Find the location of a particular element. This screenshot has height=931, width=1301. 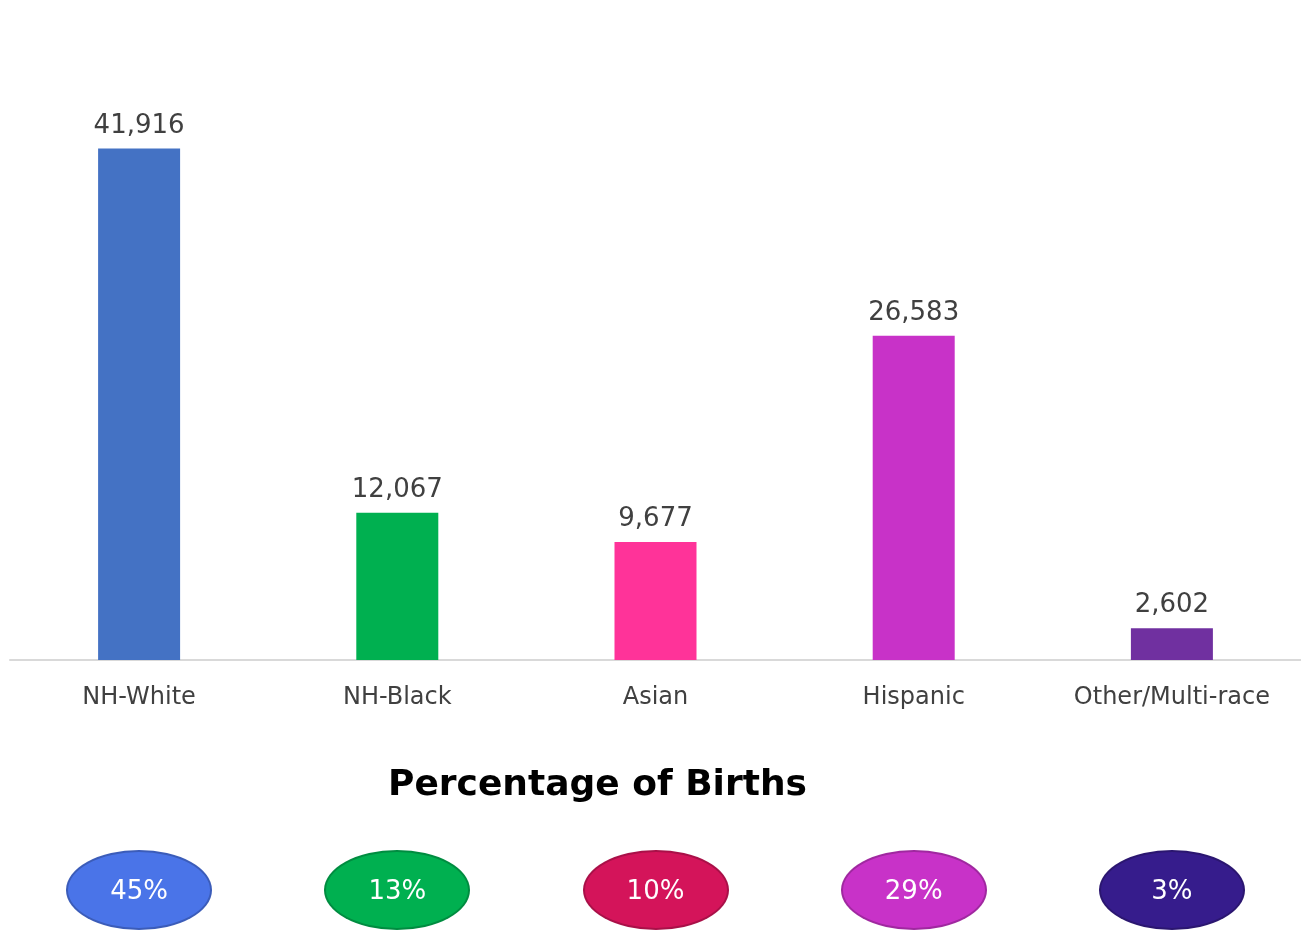

oval-badge: 13% is located at coordinates (397, 890).